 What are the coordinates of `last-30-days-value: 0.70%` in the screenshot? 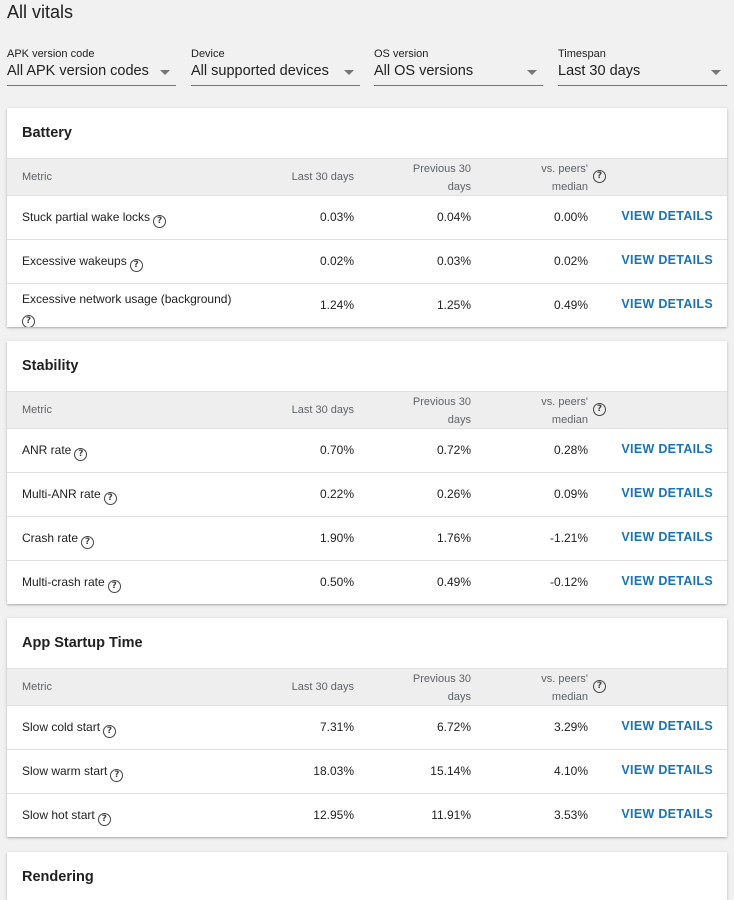 It's located at (336, 450).